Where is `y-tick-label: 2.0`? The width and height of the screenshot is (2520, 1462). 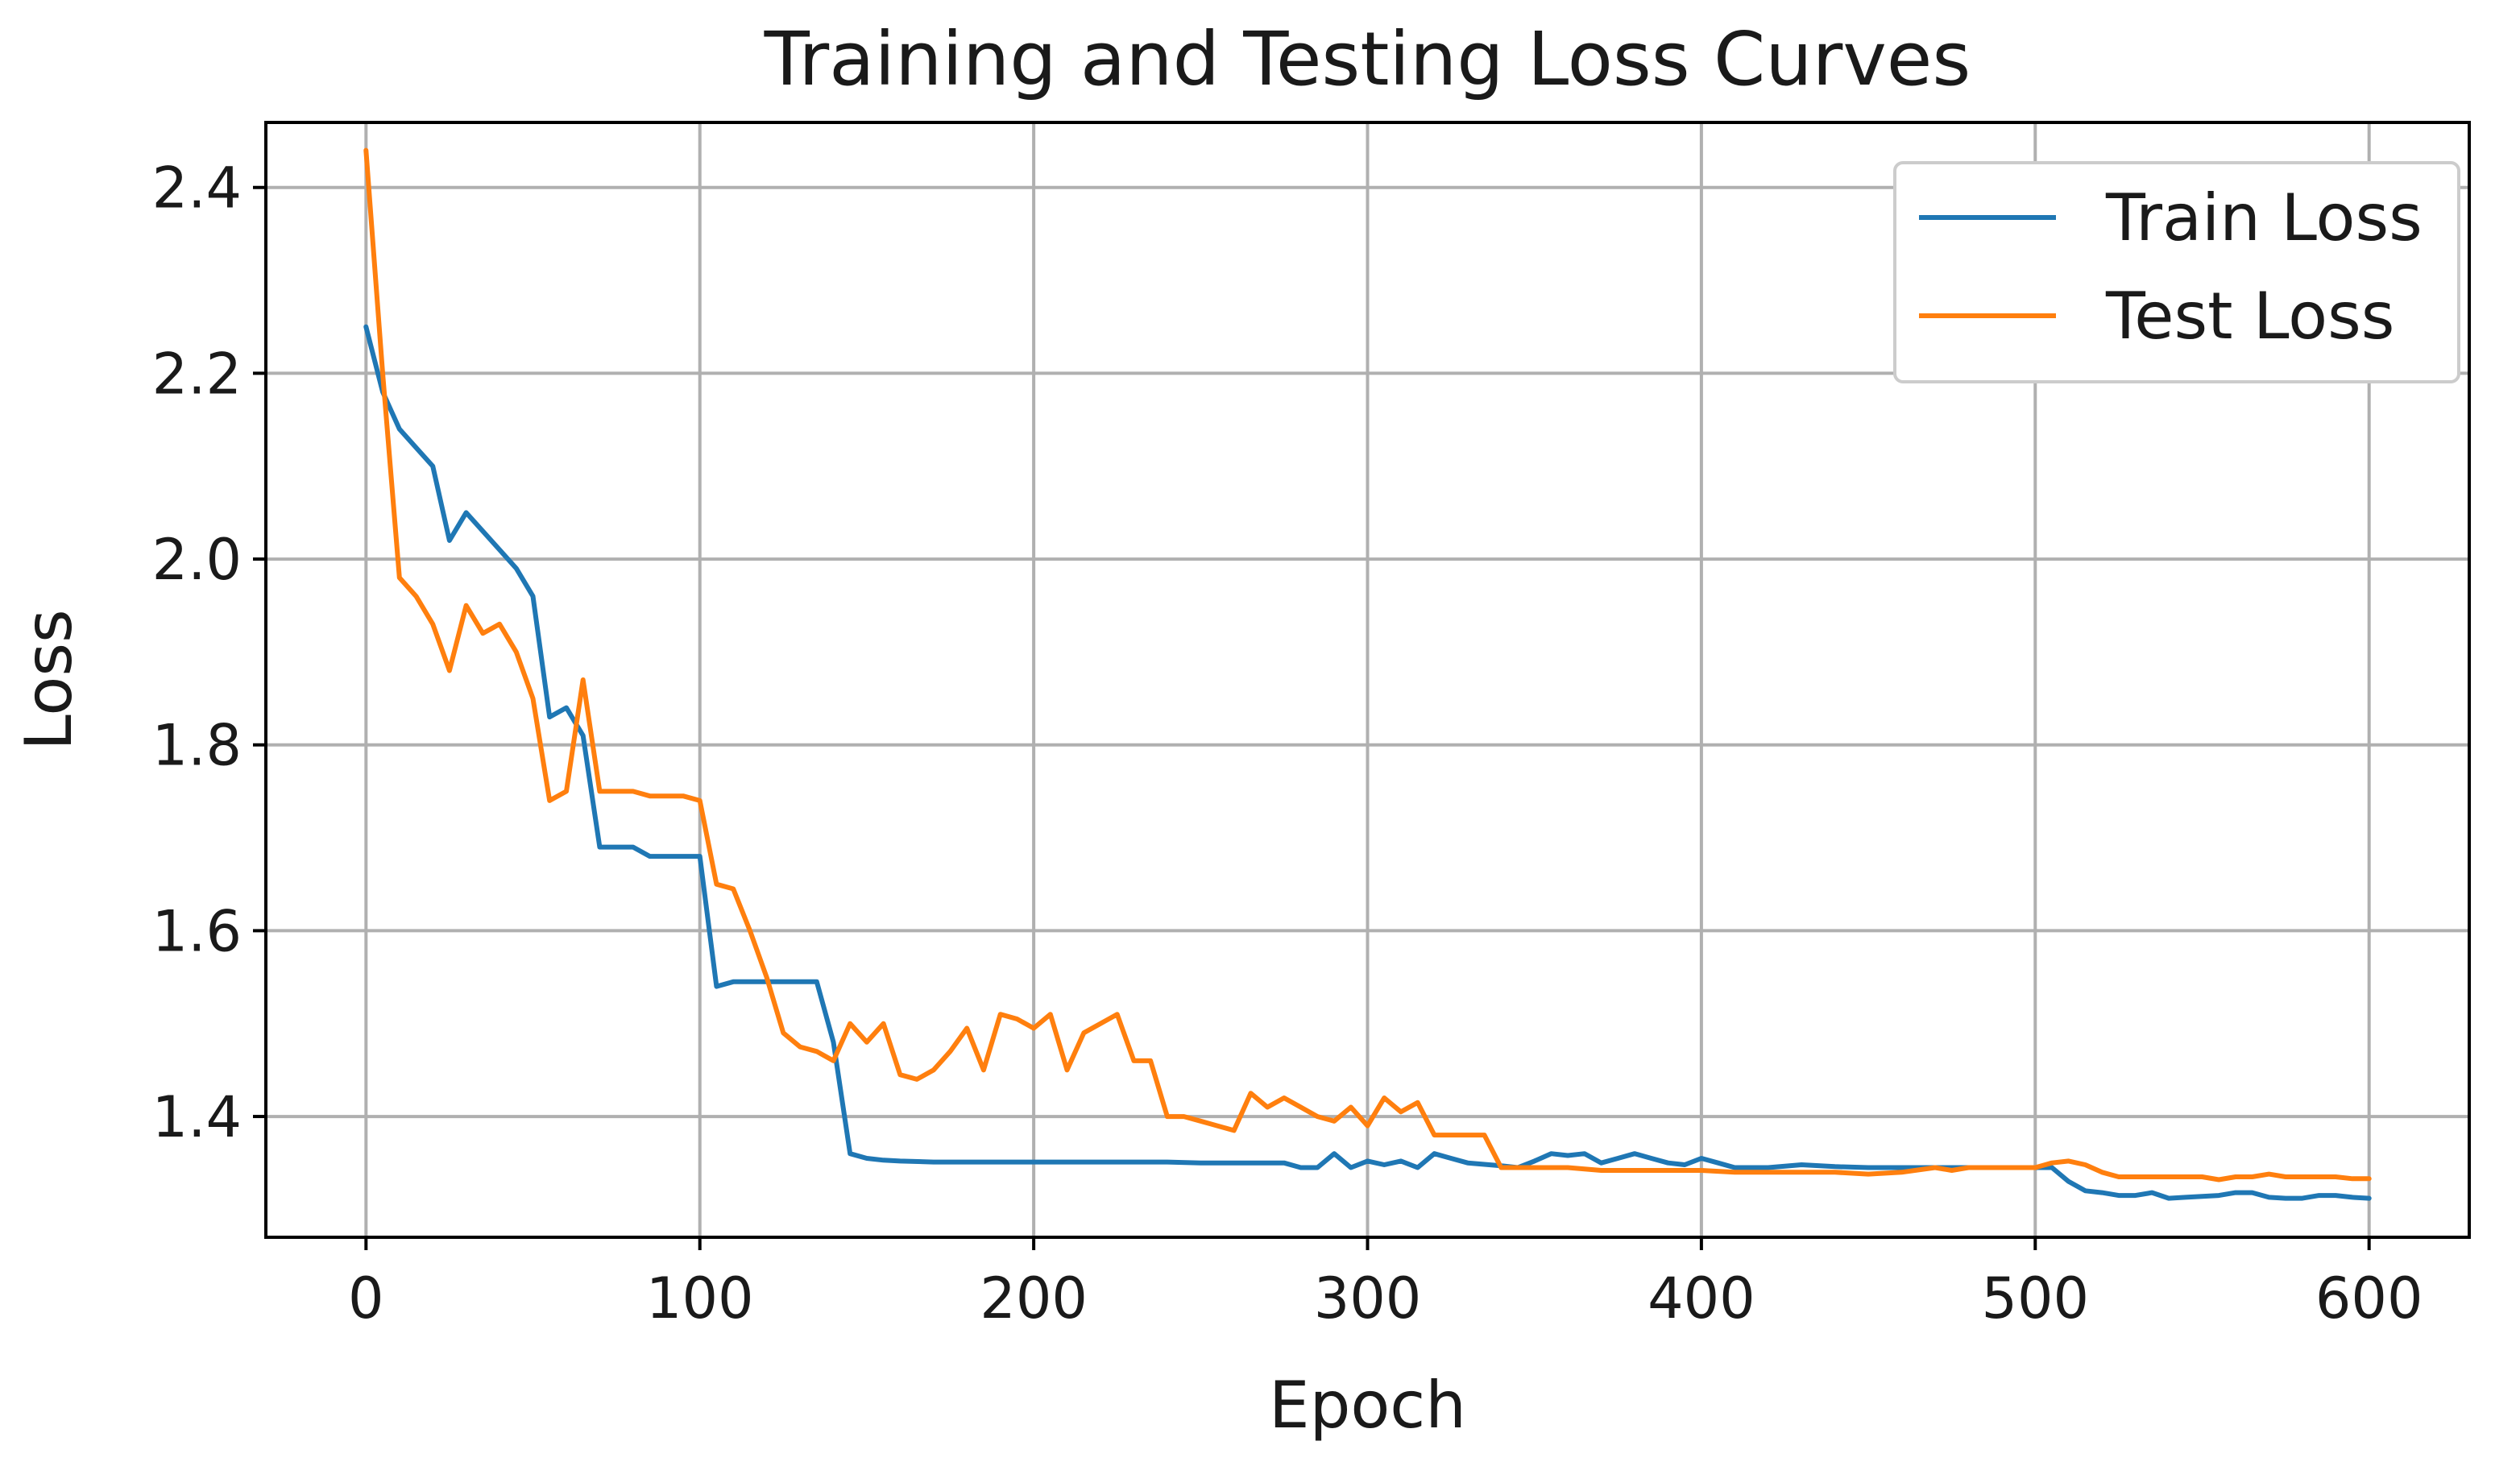 y-tick-label: 2.0 is located at coordinates (197, 560).